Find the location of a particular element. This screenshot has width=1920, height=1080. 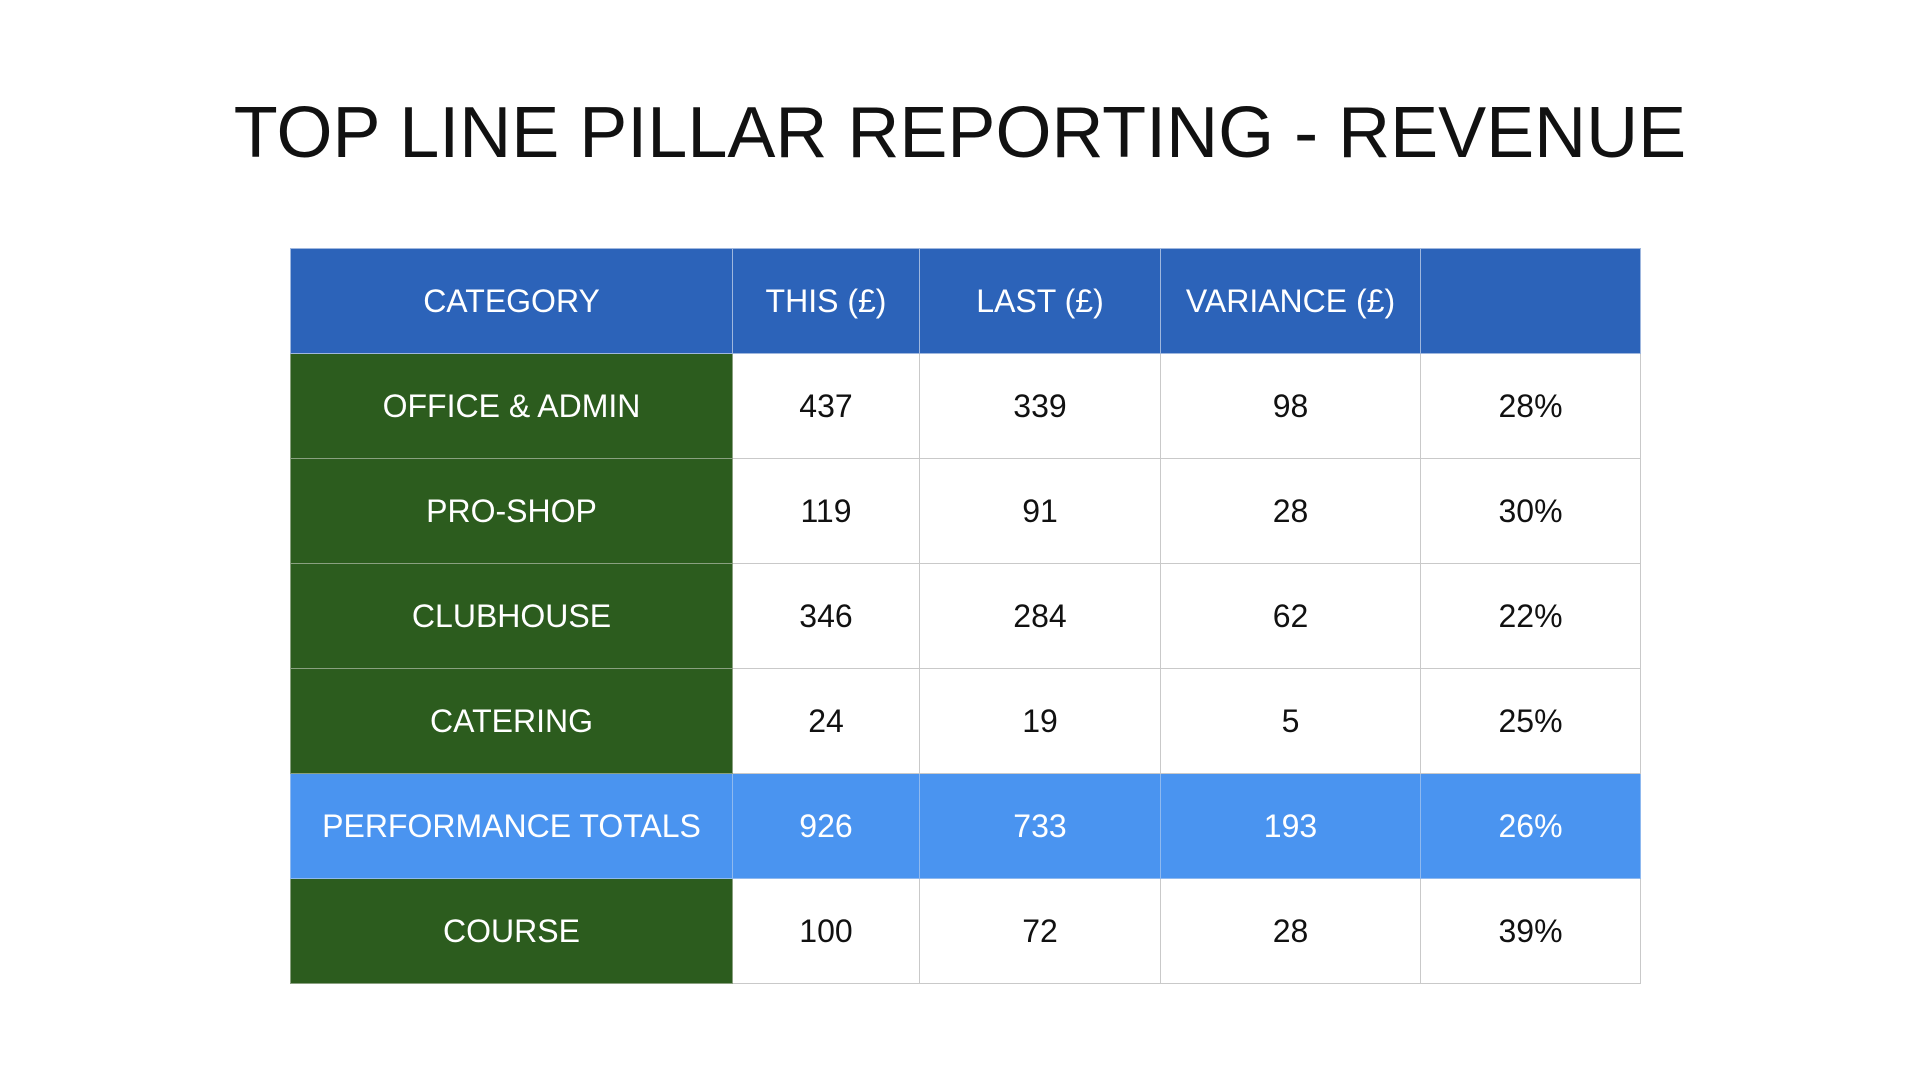

cell-this: 346 is located at coordinates (826, 616).